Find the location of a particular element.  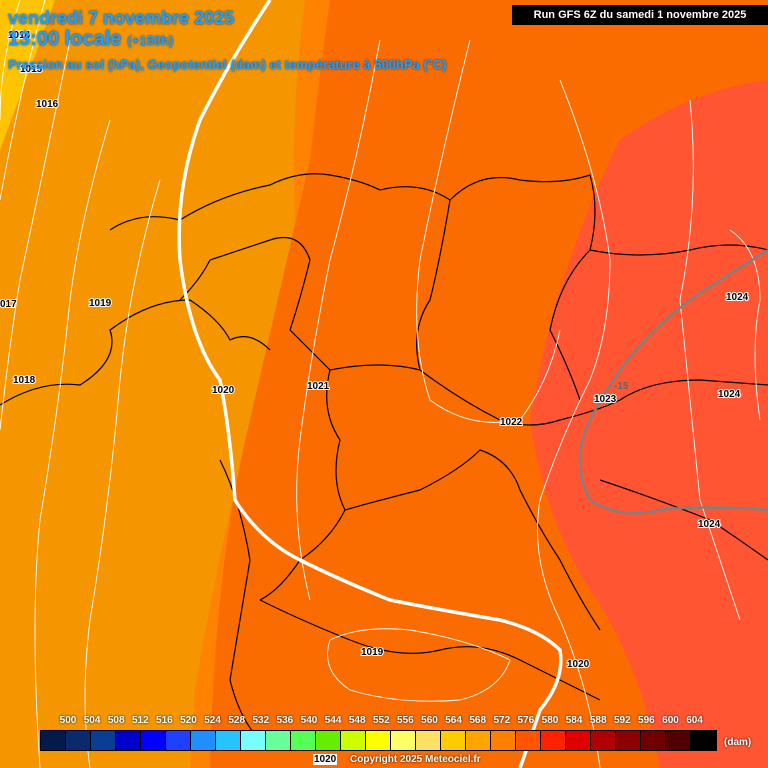

legend-value: 500 is located at coordinates (68, 720).